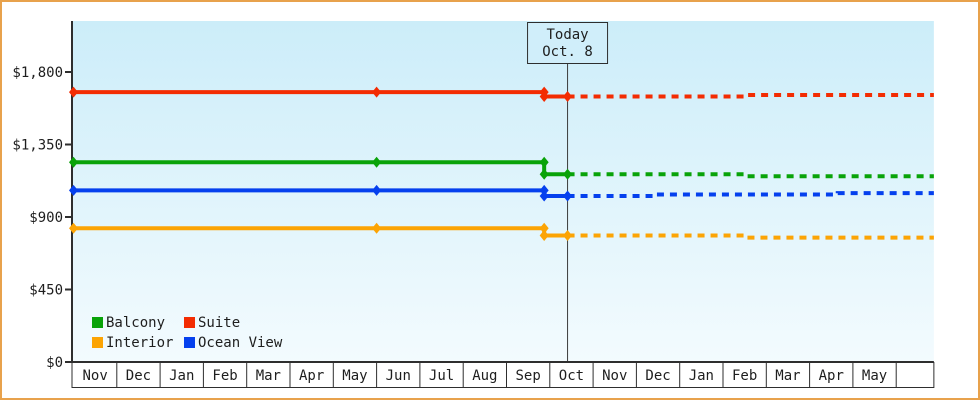 Image resolution: width=980 pixels, height=400 pixels. What do you see at coordinates (139, 343) in the screenshot?
I see `legend-label-interior: Interior` at bounding box center [139, 343].